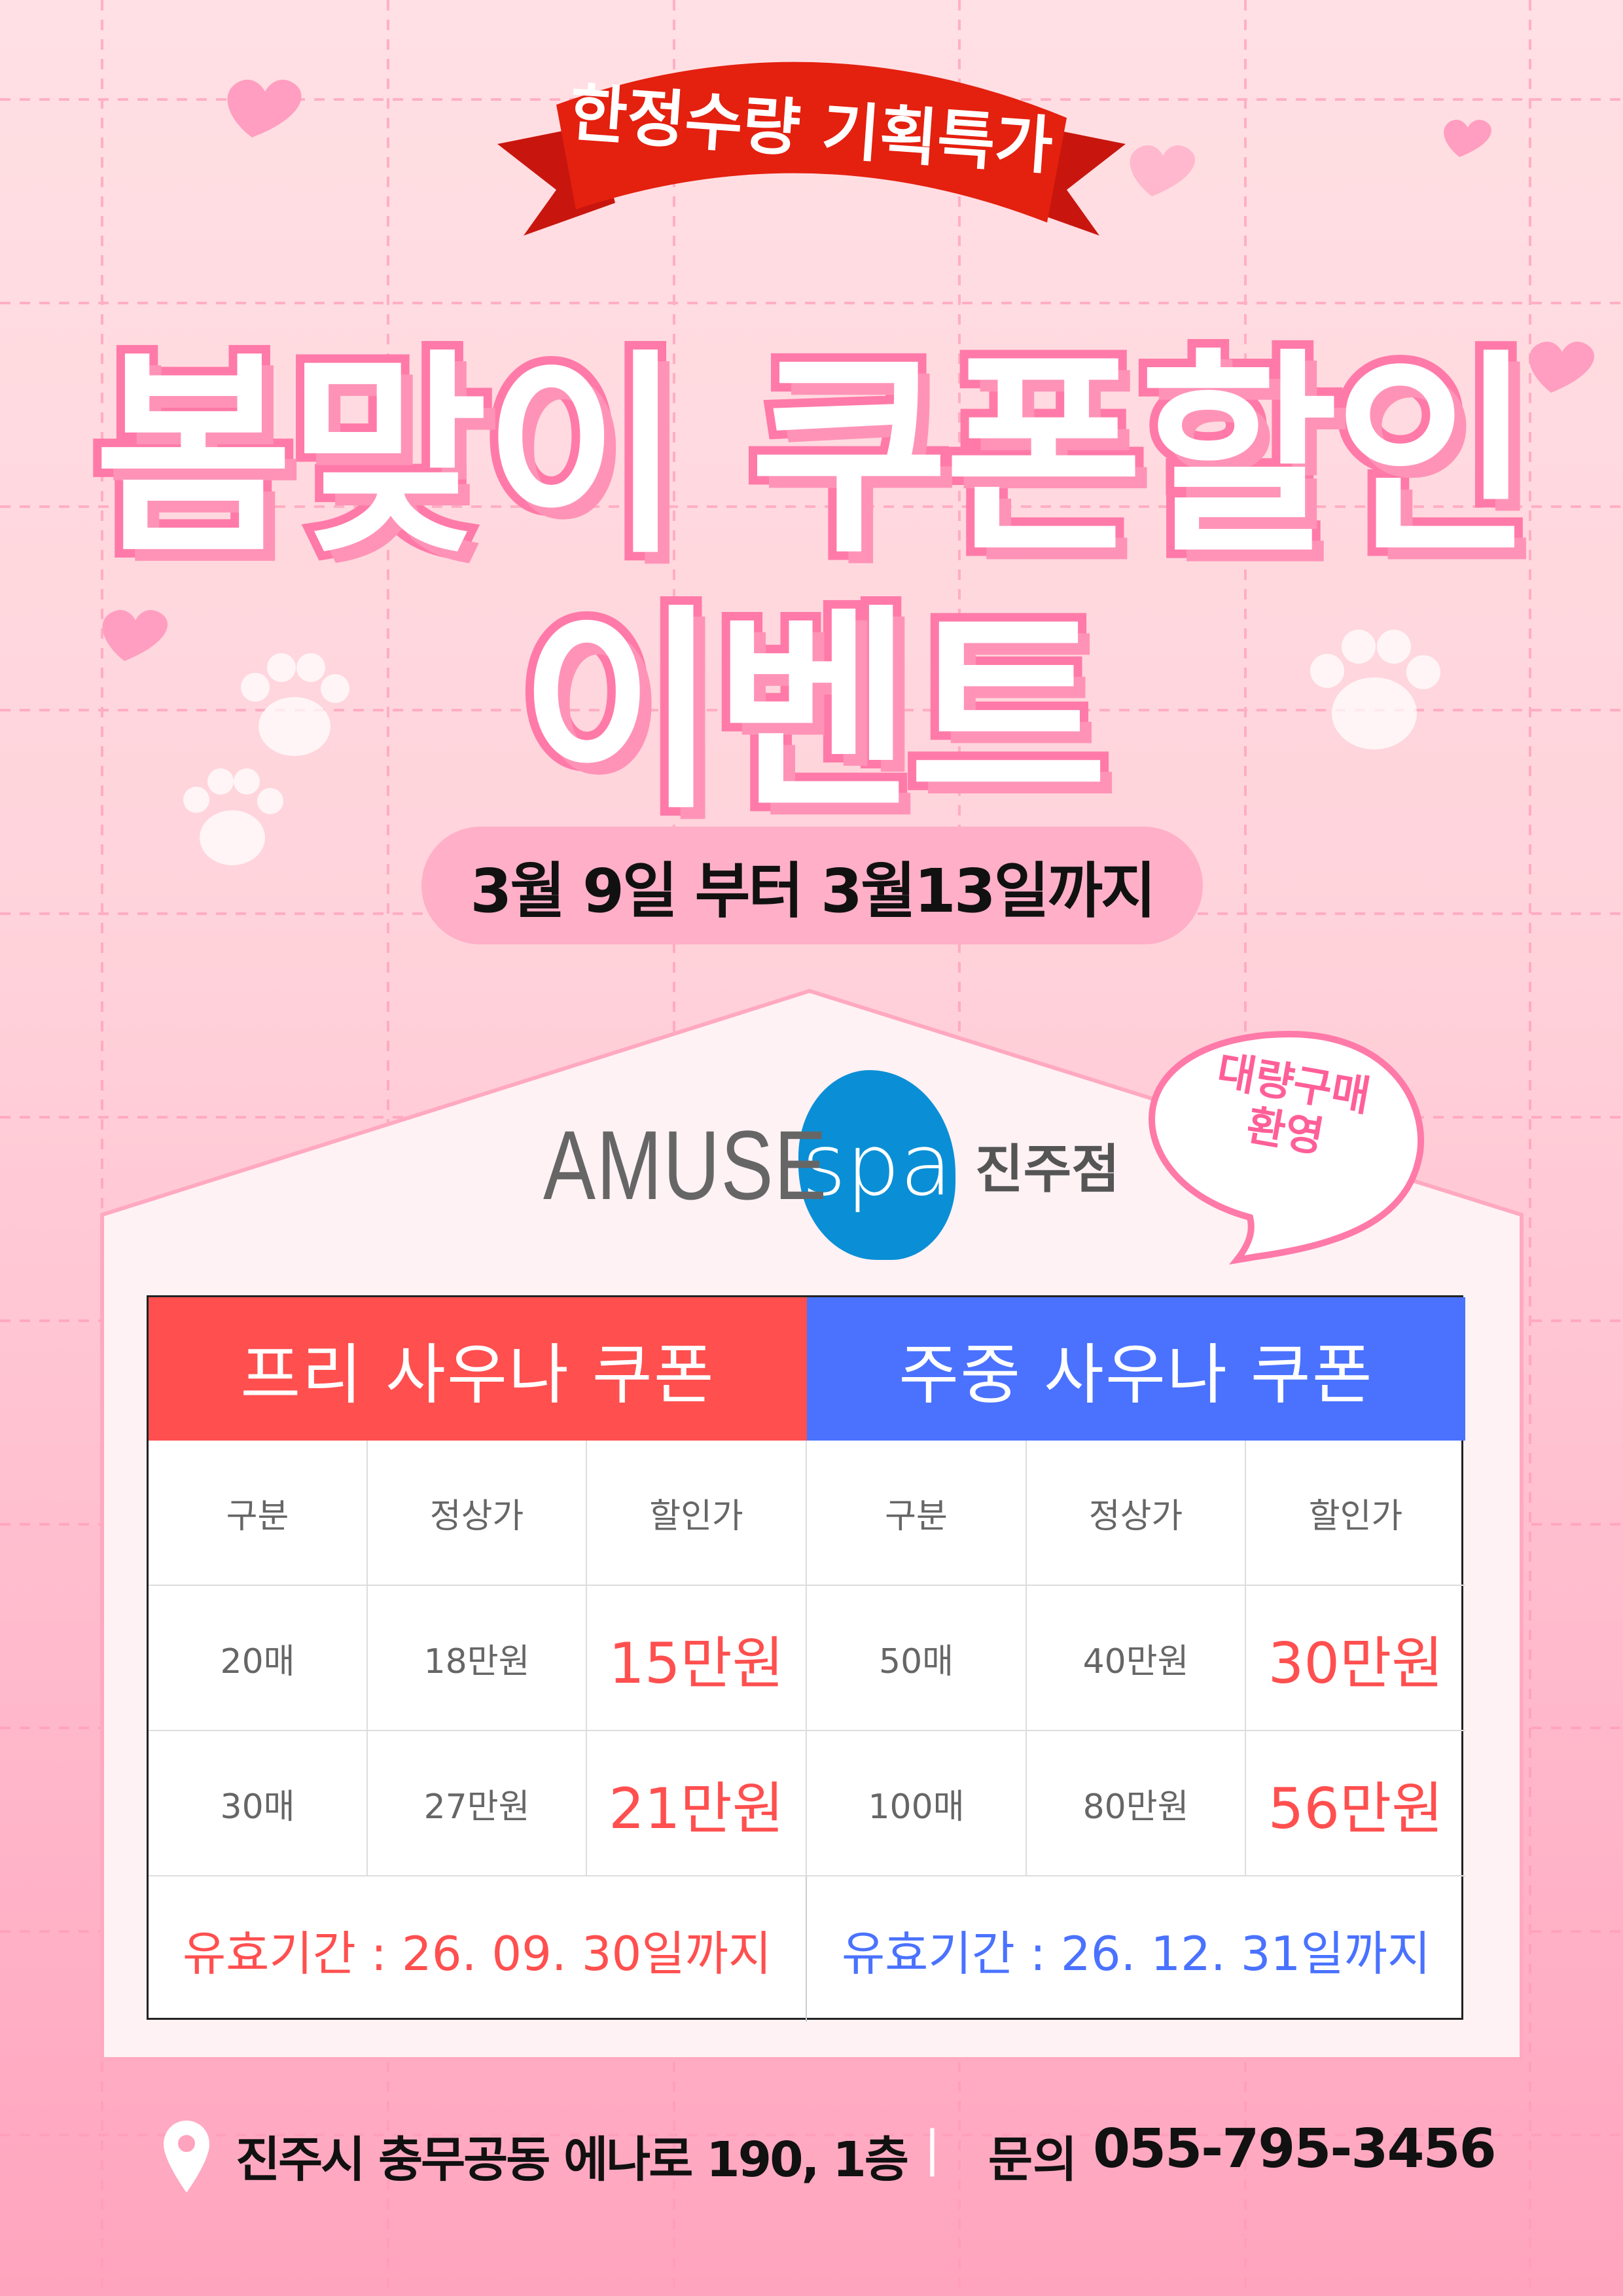 The height and width of the screenshot is (2296, 1623). What do you see at coordinates (813, 890) in the screenshot?
I see `date-range: 3월 9일 부터 3월13일까지` at bounding box center [813, 890].